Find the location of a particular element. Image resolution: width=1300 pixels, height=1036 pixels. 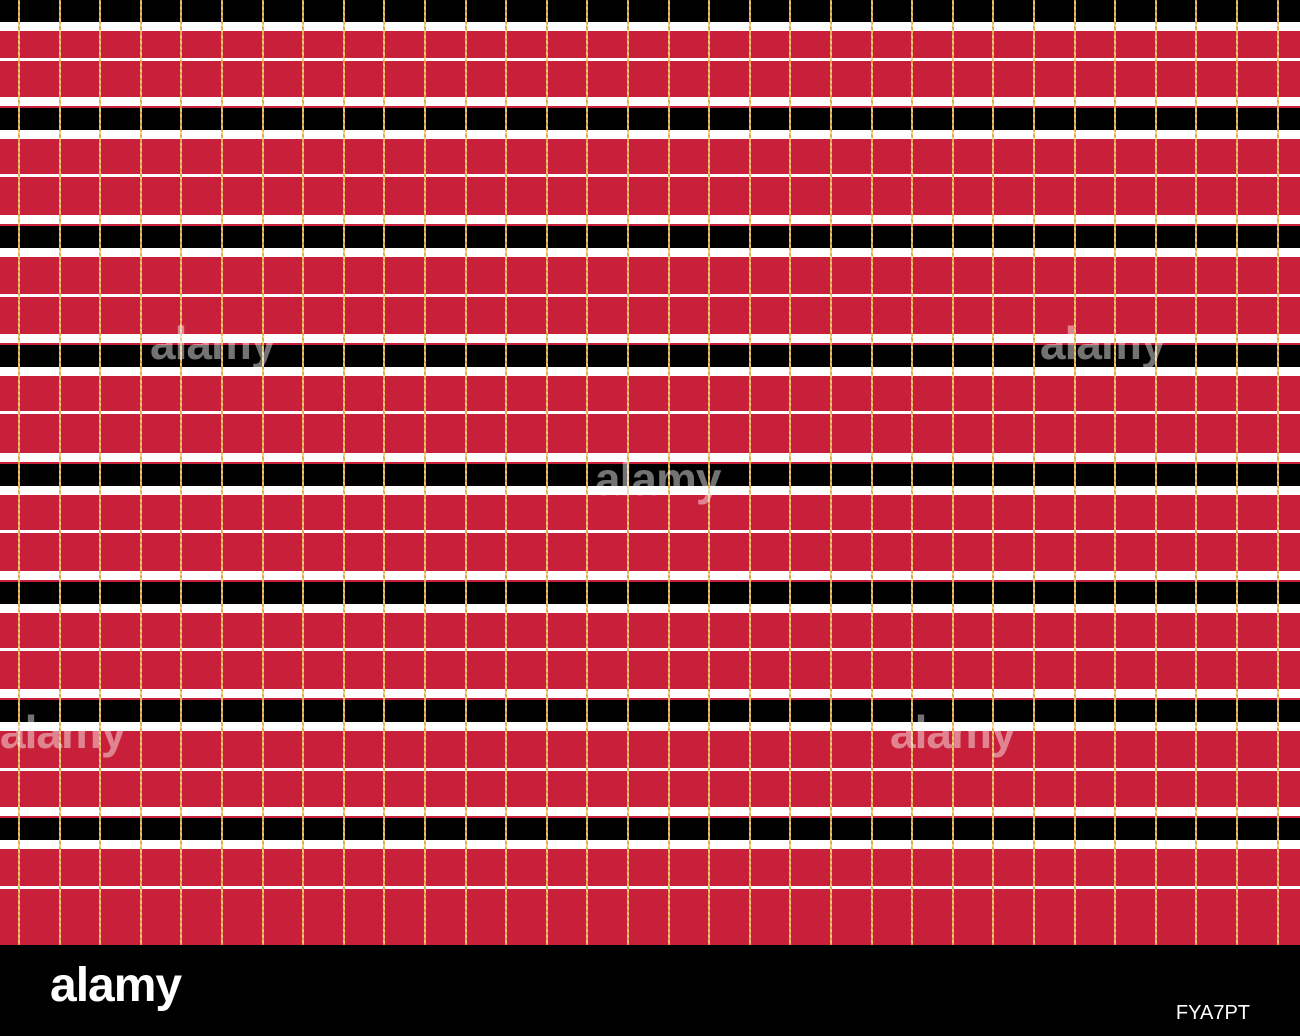

image-code: FYA7PT is located at coordinates (1212, 1013).